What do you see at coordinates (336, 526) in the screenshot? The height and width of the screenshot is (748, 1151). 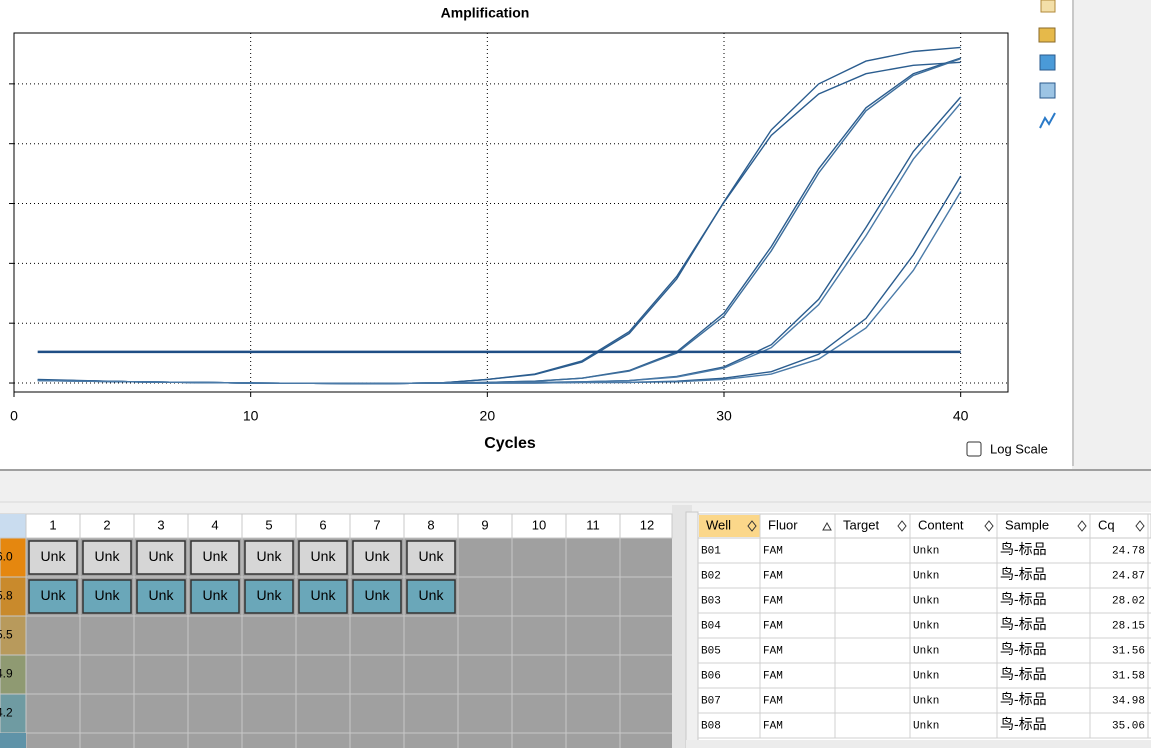 I see `plate-header` at bounding box center [336, 526].